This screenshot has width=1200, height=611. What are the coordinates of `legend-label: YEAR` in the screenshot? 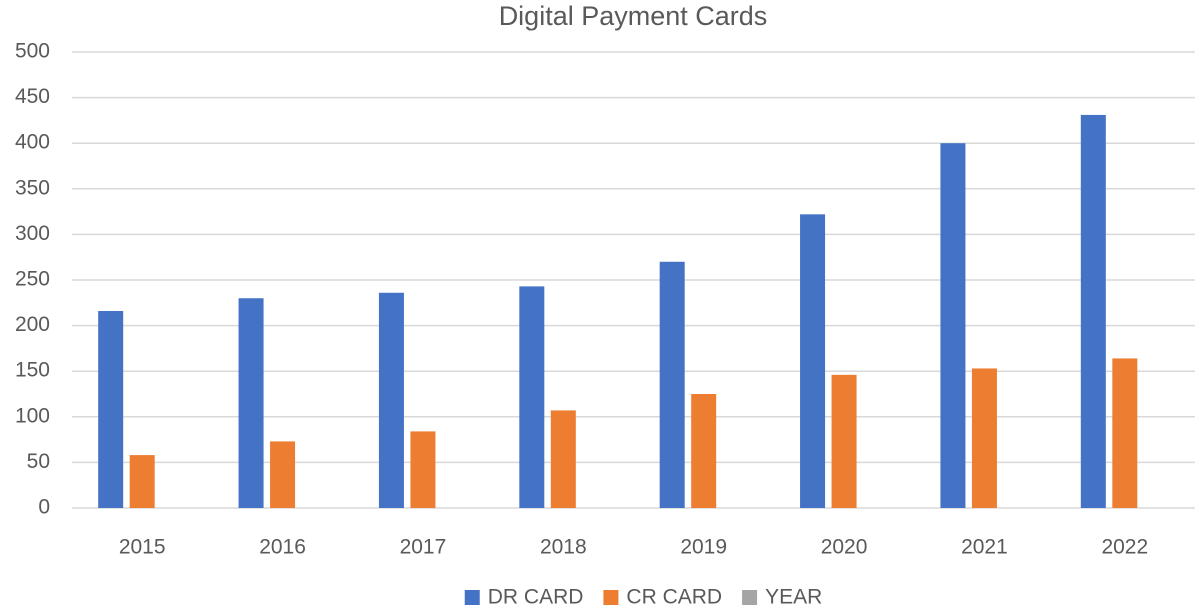 It's located at (793, 597).